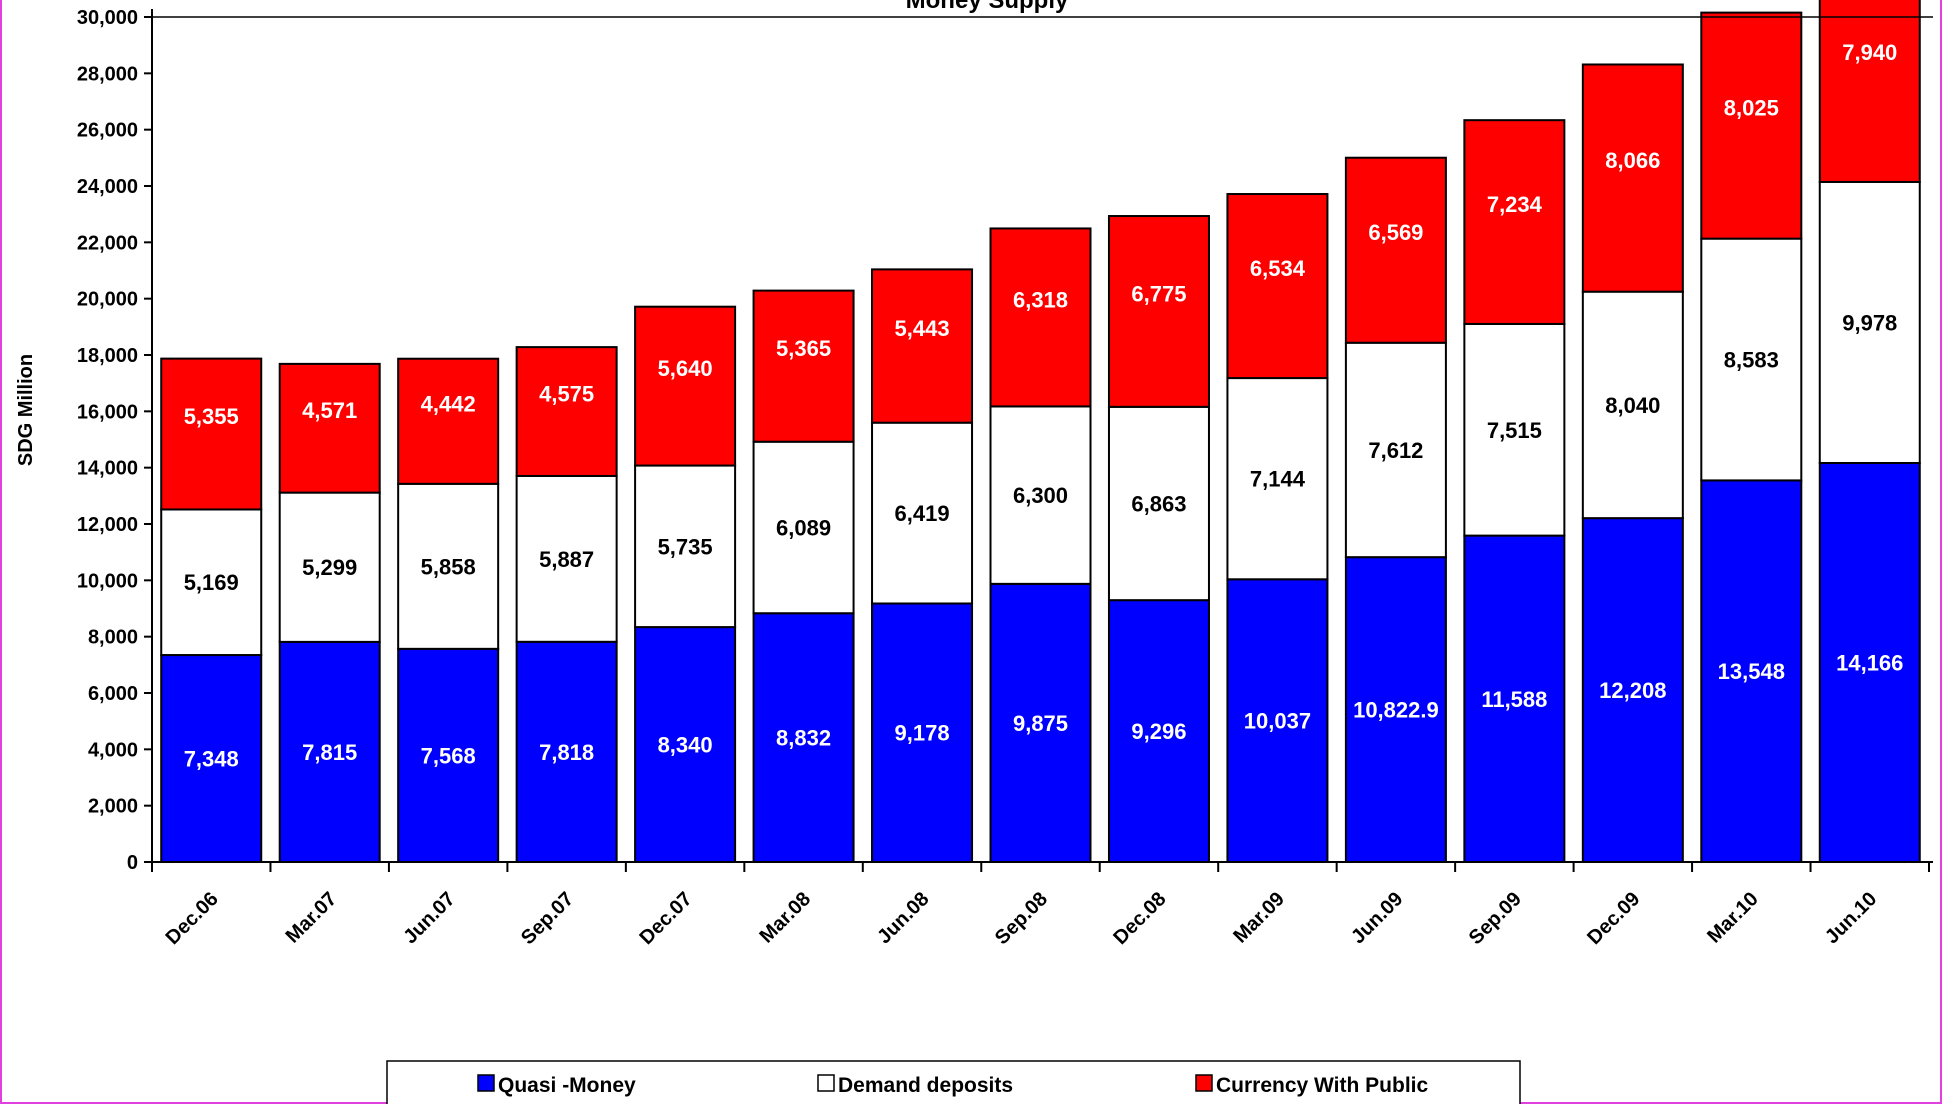 This screenshot has height=1104, width=1942. Describe the element at coordinates (107, 412) in the screenshot. I see `y-tick-label: 16,000` at that location.